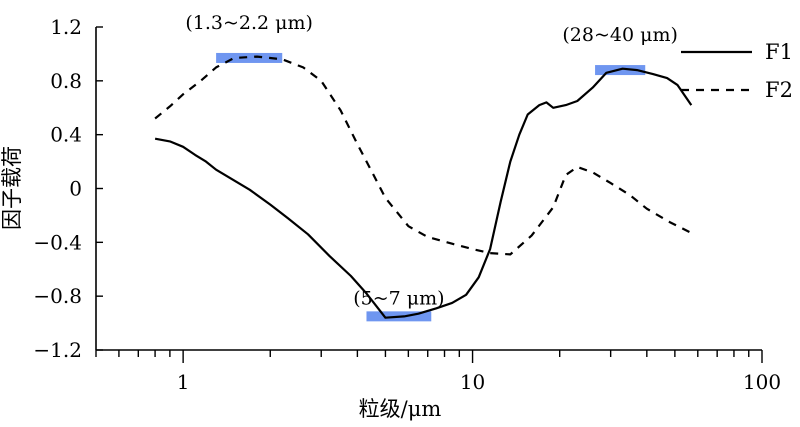 This screenshot has height=427, width=800. I want to click on y-axis-label: 因子载荷, so click(12, 188).